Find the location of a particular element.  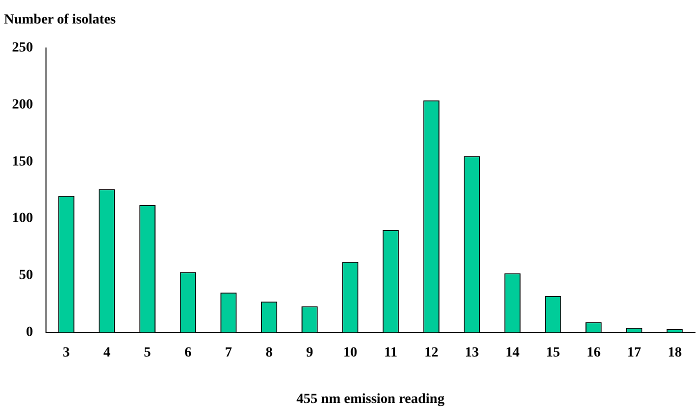

y-axis-title: Number of isolates is located at coordinates (60, 20).